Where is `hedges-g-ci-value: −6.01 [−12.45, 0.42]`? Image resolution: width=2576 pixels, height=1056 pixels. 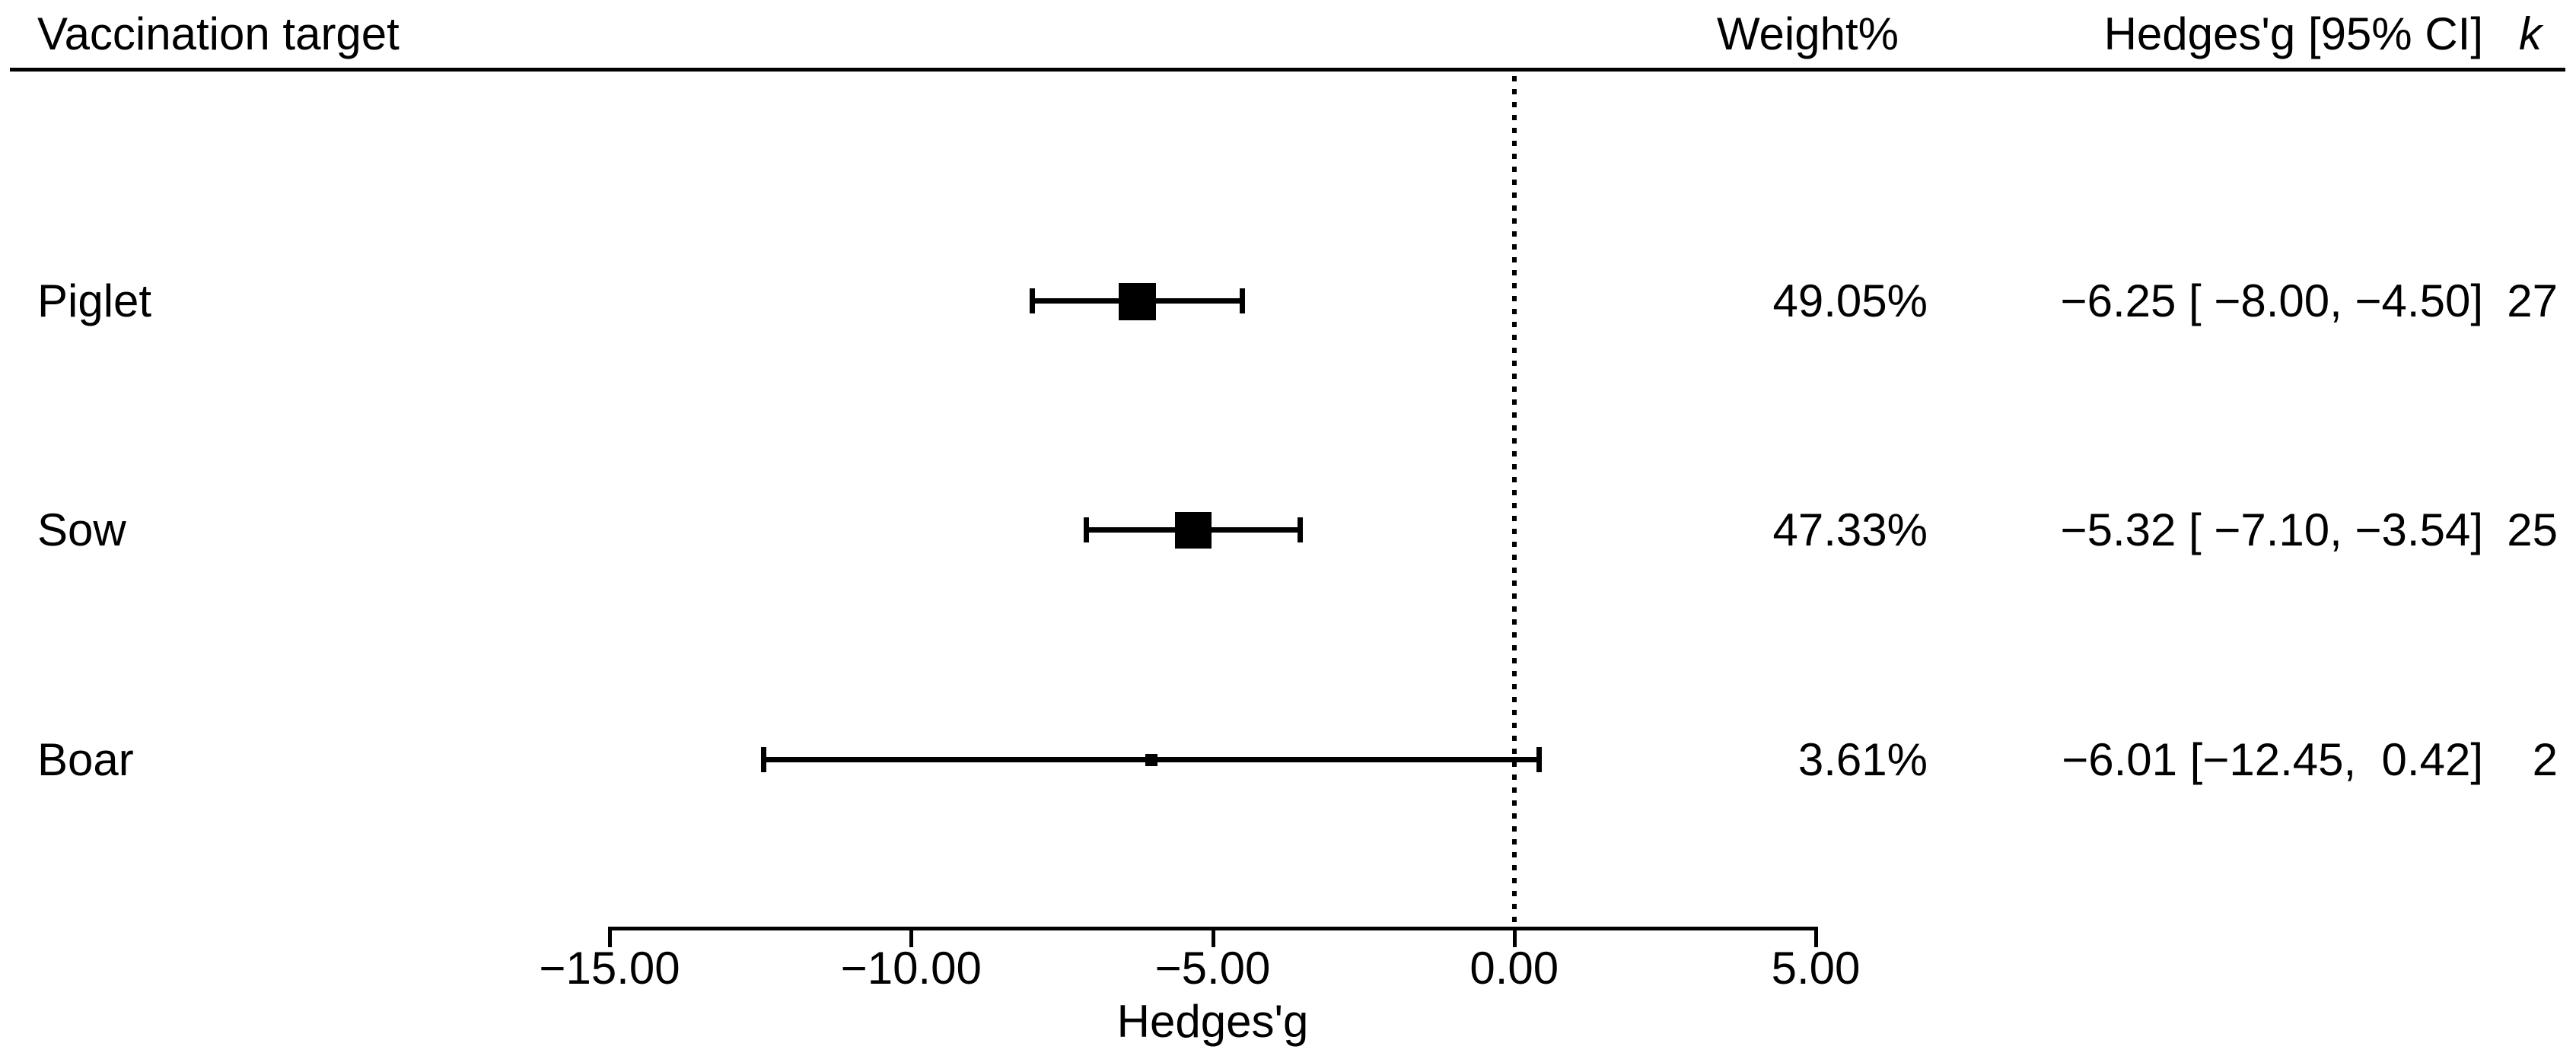 hedges-g-ci-value: −6.01 [−12.45, 0.42] is located at coordinates (2272, 759).